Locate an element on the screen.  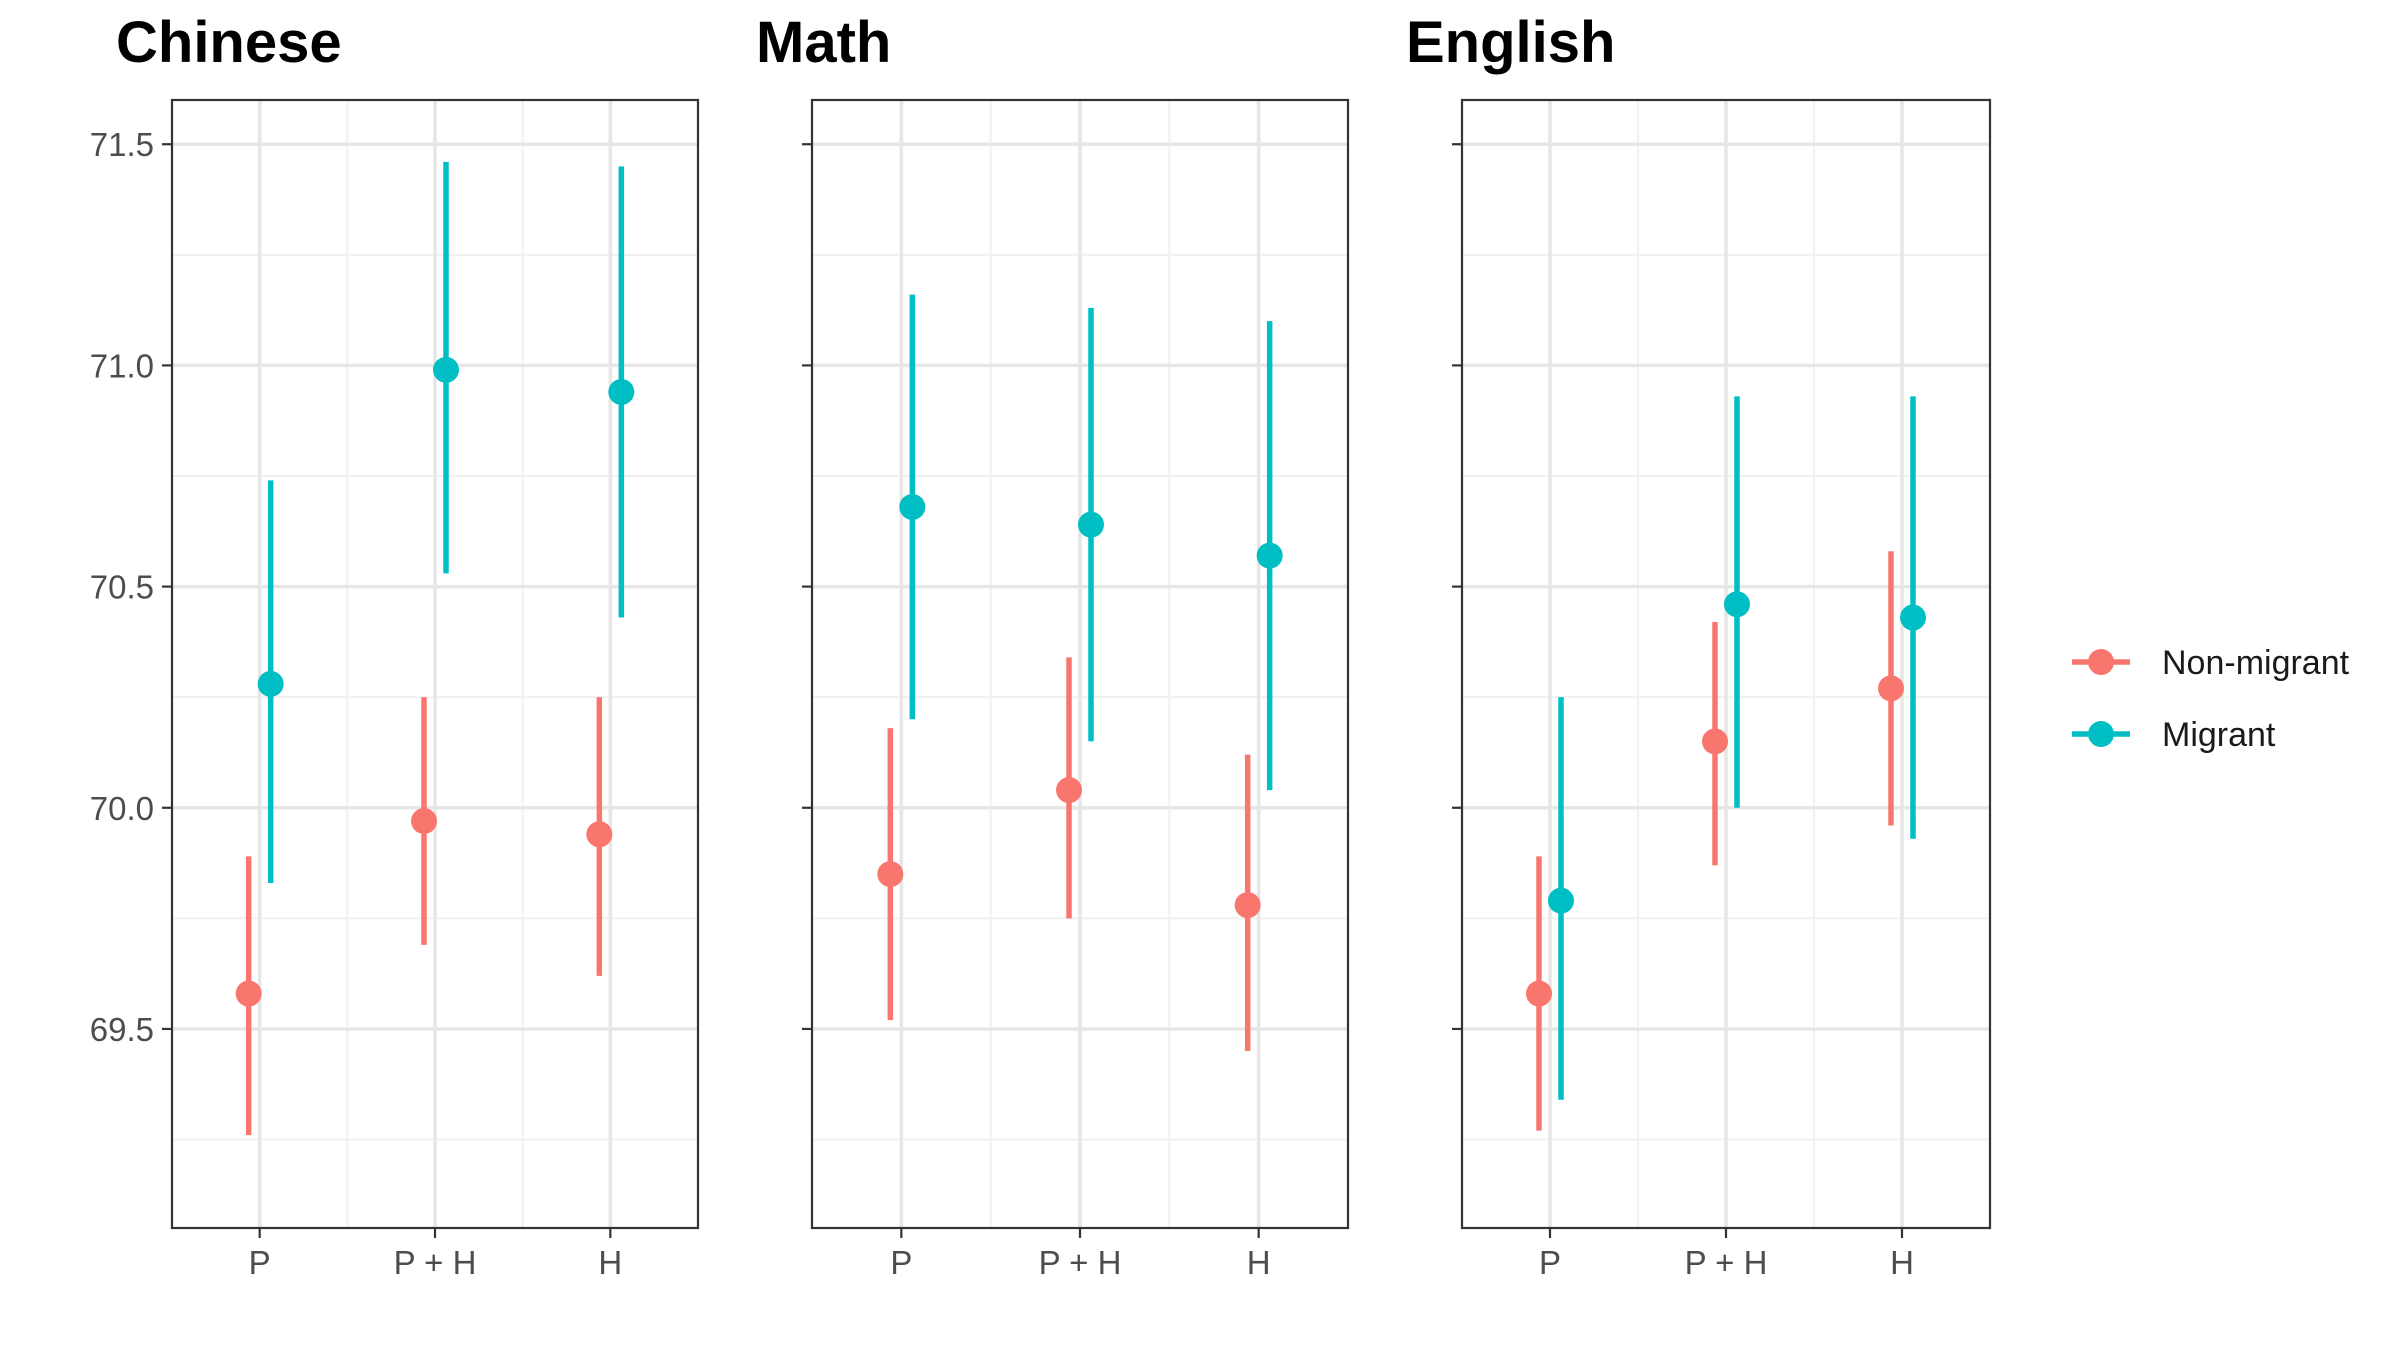
legend-item-migrant: Migrant is located at coordinates (2174, 735).